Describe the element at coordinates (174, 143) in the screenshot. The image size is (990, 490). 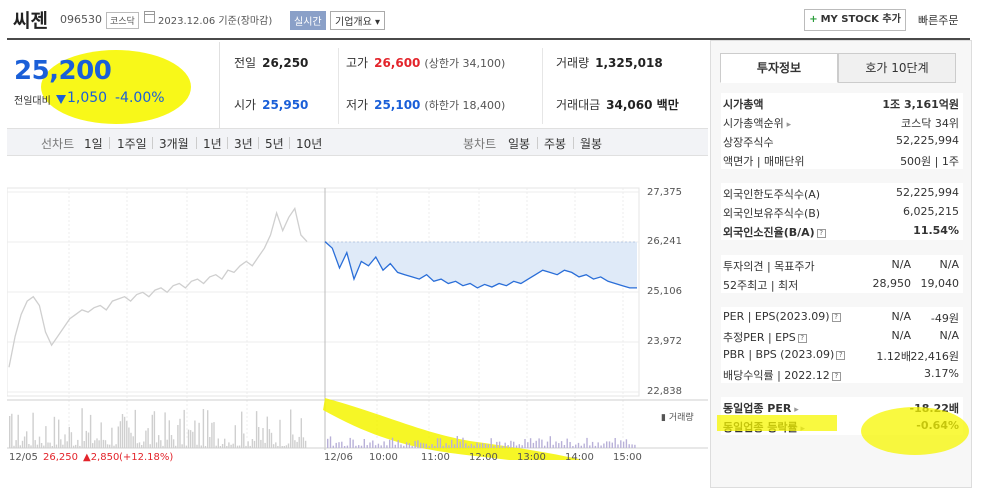
I see `tab-3m: 3개월` at that location.